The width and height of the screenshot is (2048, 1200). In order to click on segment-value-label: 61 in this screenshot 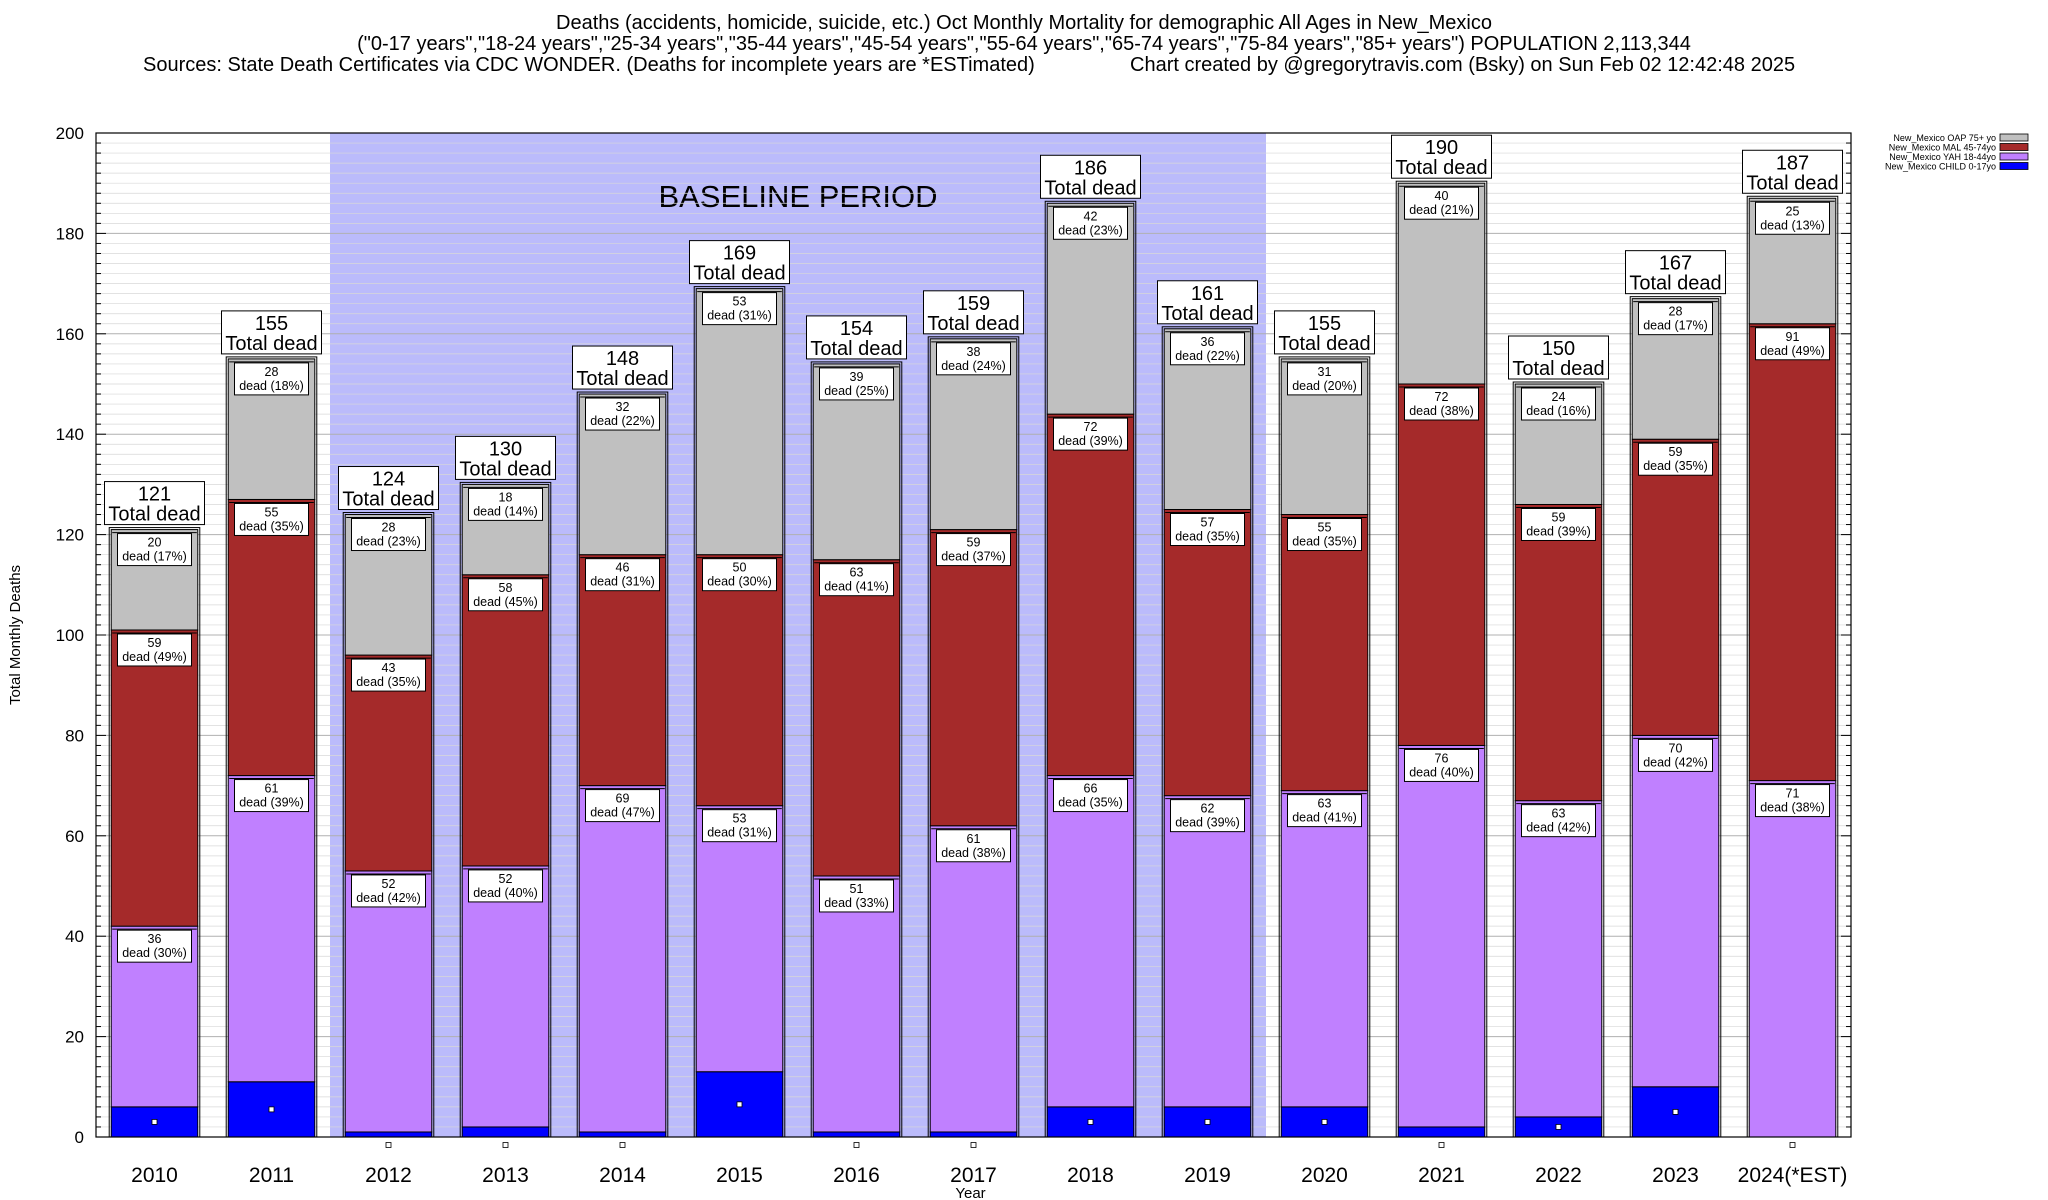, I will do `click(974, 839)`.